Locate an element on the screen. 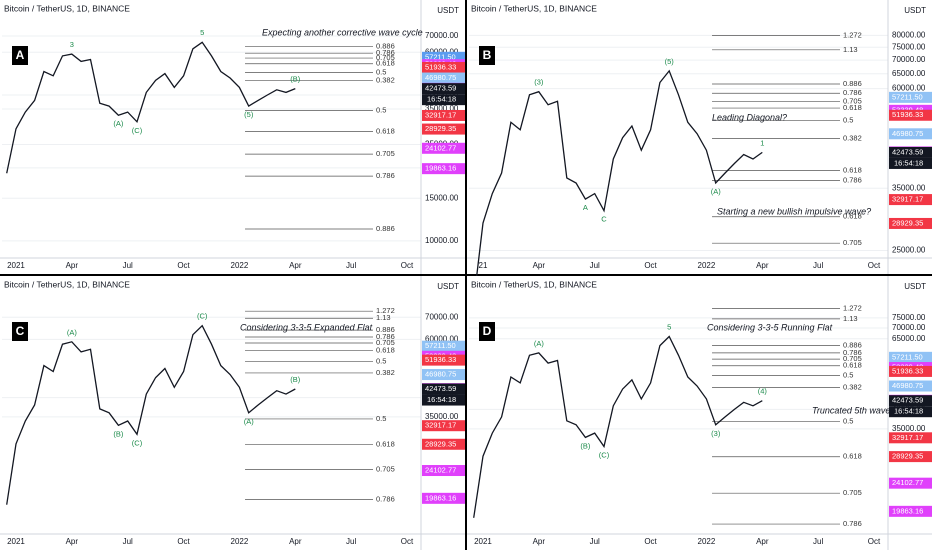  panel-letter: B is located at coordinates (487, 55).